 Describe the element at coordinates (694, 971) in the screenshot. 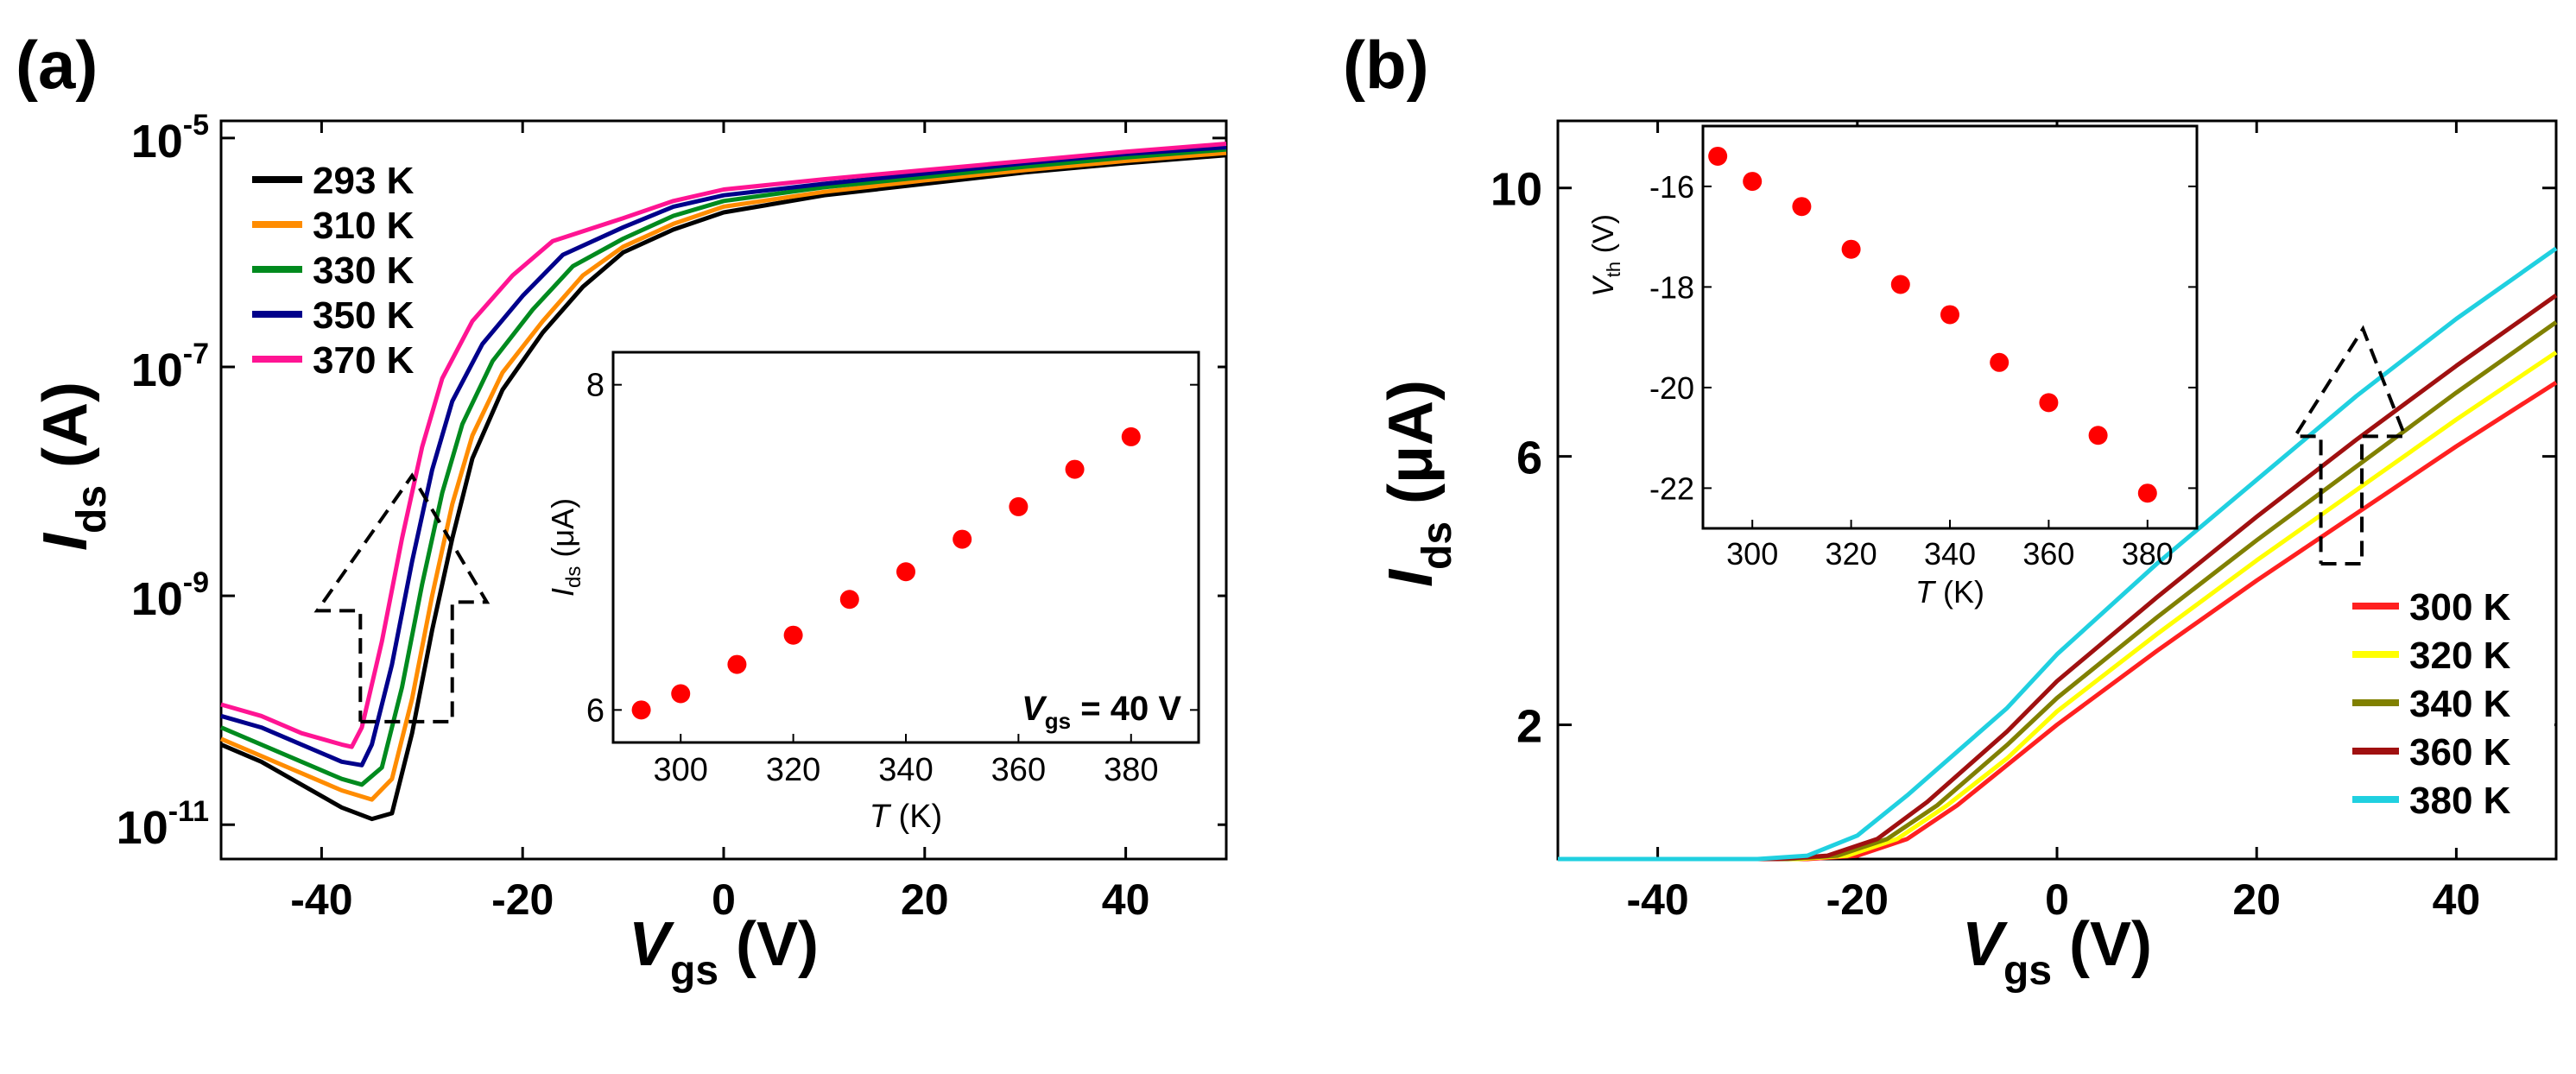

I see `panel-a-xlabel-sub: gs` at that location.